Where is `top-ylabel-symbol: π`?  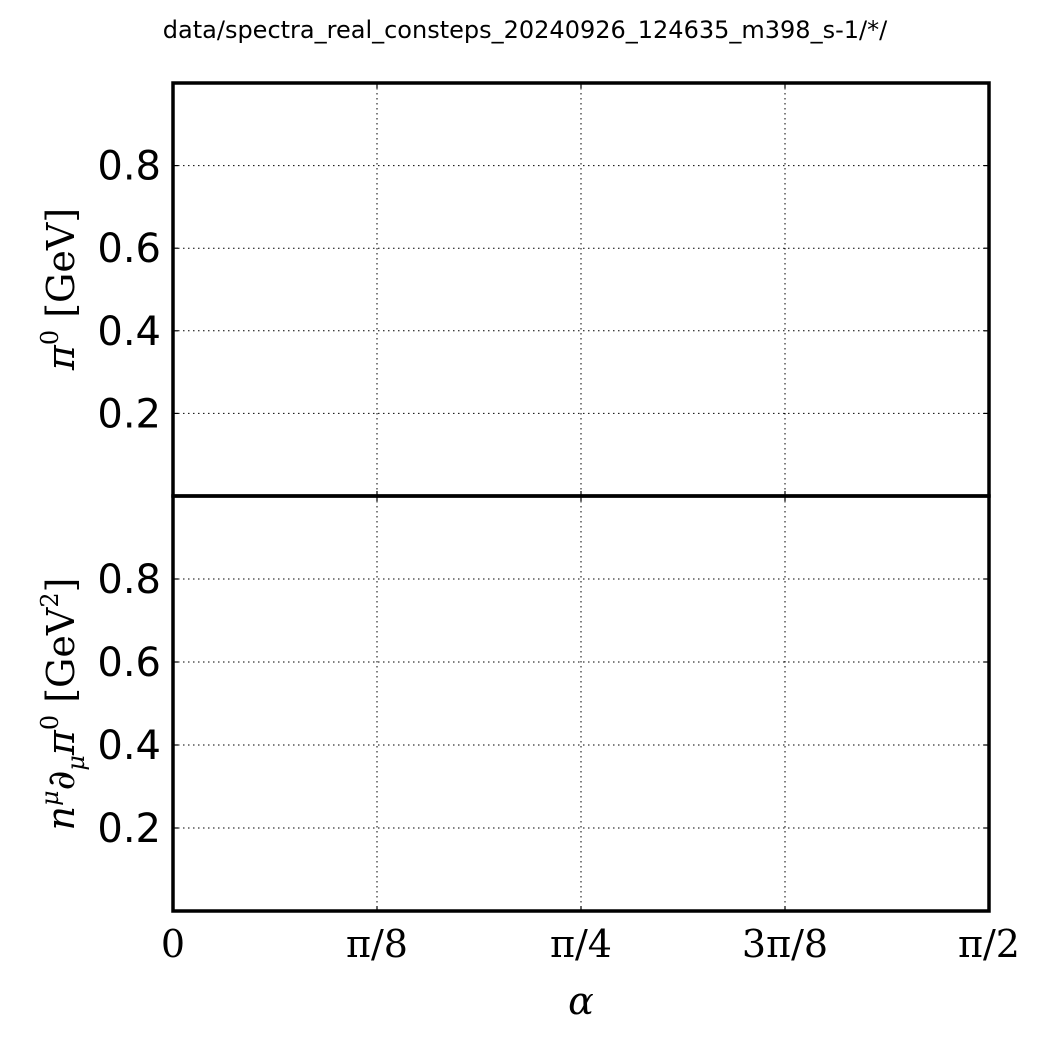
top-ylabel-symbol: π is located at coordinates (61, 357).